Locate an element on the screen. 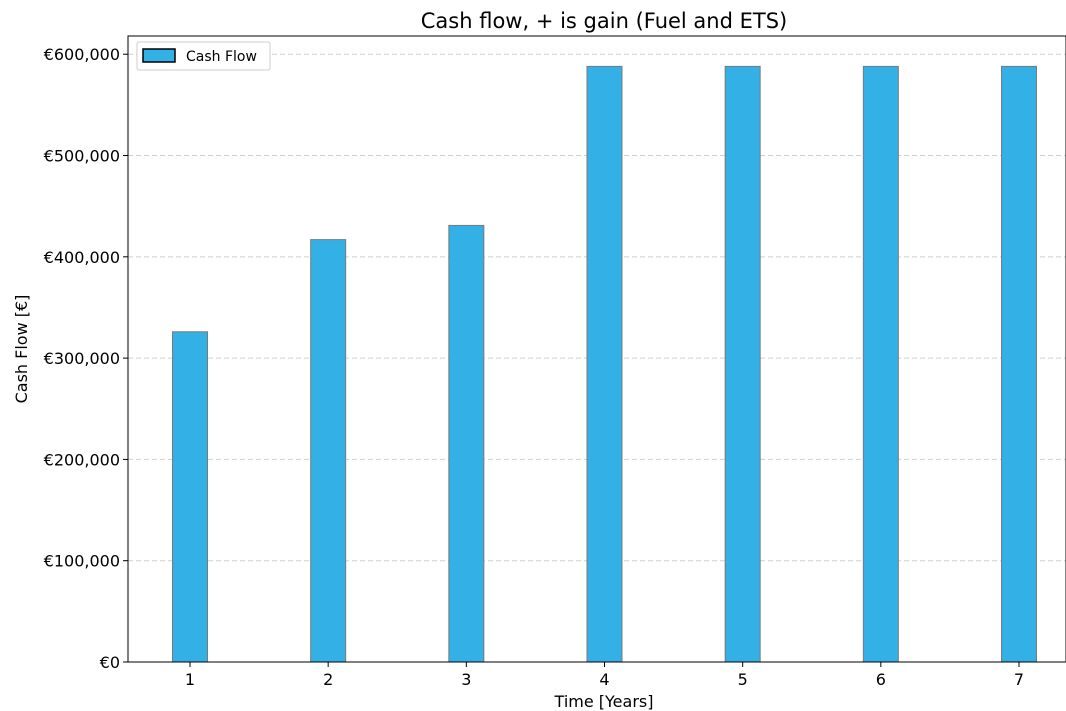  y-axis-label: Cash Flow [€] is located at coordinates (21, 349).